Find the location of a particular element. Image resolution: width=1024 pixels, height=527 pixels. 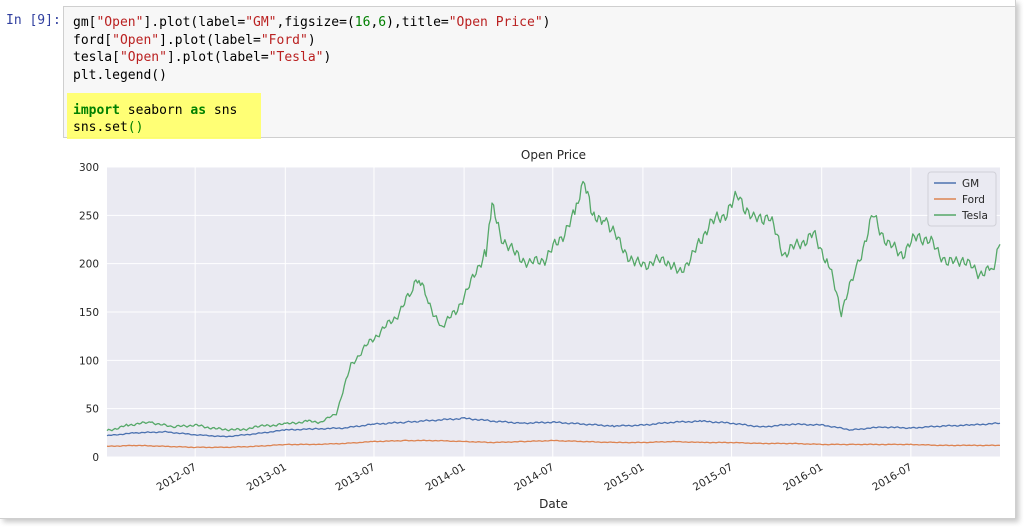

y-tick-label: 150 is located at coordinates (89, 313).